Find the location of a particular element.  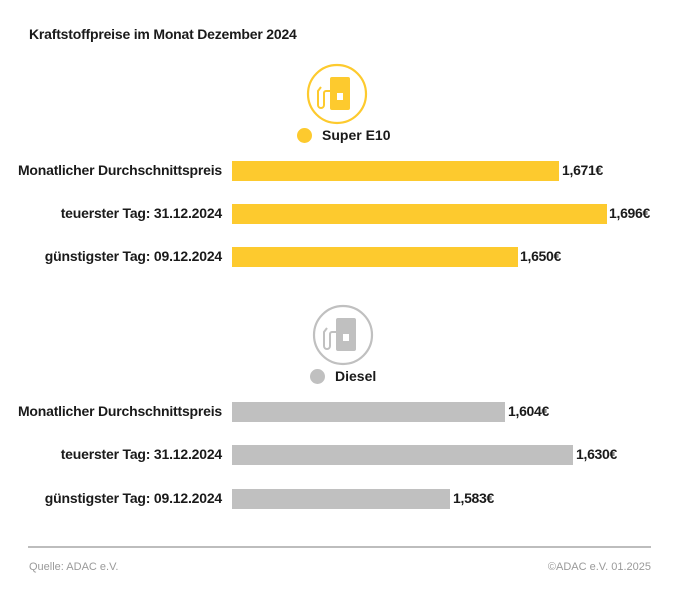

source-note: Quelle: ADAC e.V. is located at coordinates (74, 567).